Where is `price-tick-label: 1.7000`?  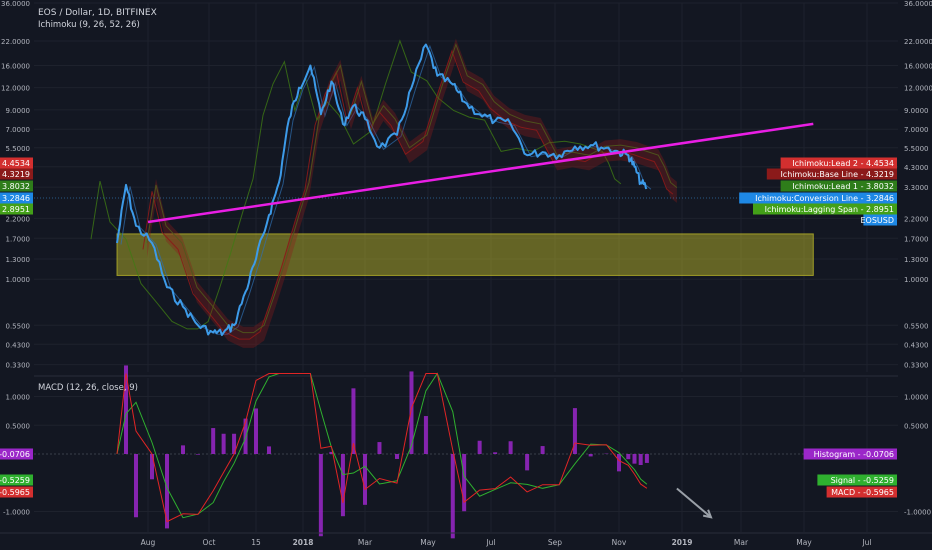
price-tick-label: 1.7000 is located at coordinates (18, 239).